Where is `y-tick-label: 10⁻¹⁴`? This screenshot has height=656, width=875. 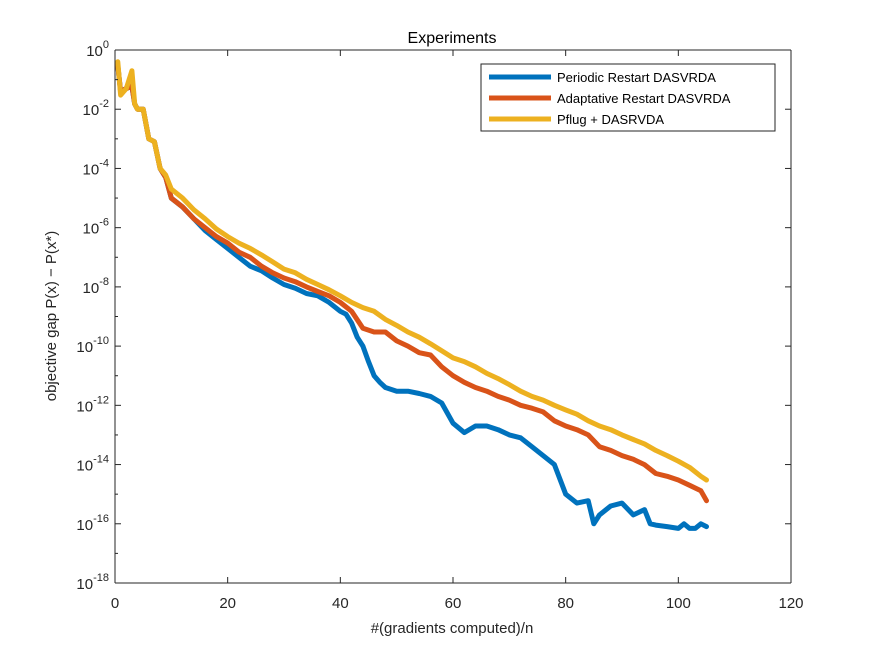 y-tick-label: 10⁻¹⁴ is located at coordinates (92, 464).